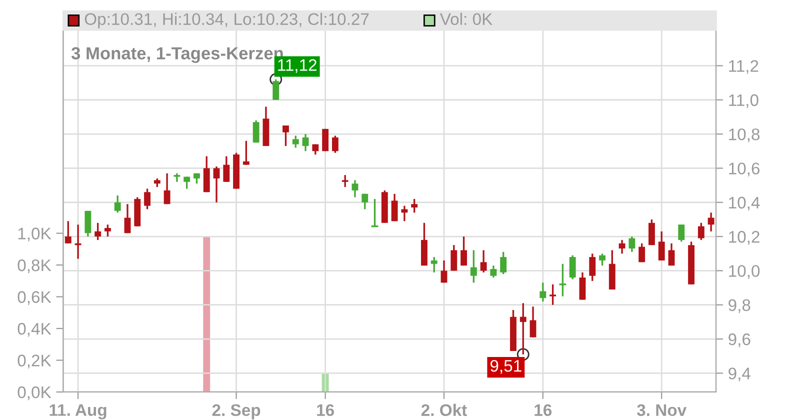 The image size is (800, 420). I want to click on annotation: 9,51, so click(506, 367).